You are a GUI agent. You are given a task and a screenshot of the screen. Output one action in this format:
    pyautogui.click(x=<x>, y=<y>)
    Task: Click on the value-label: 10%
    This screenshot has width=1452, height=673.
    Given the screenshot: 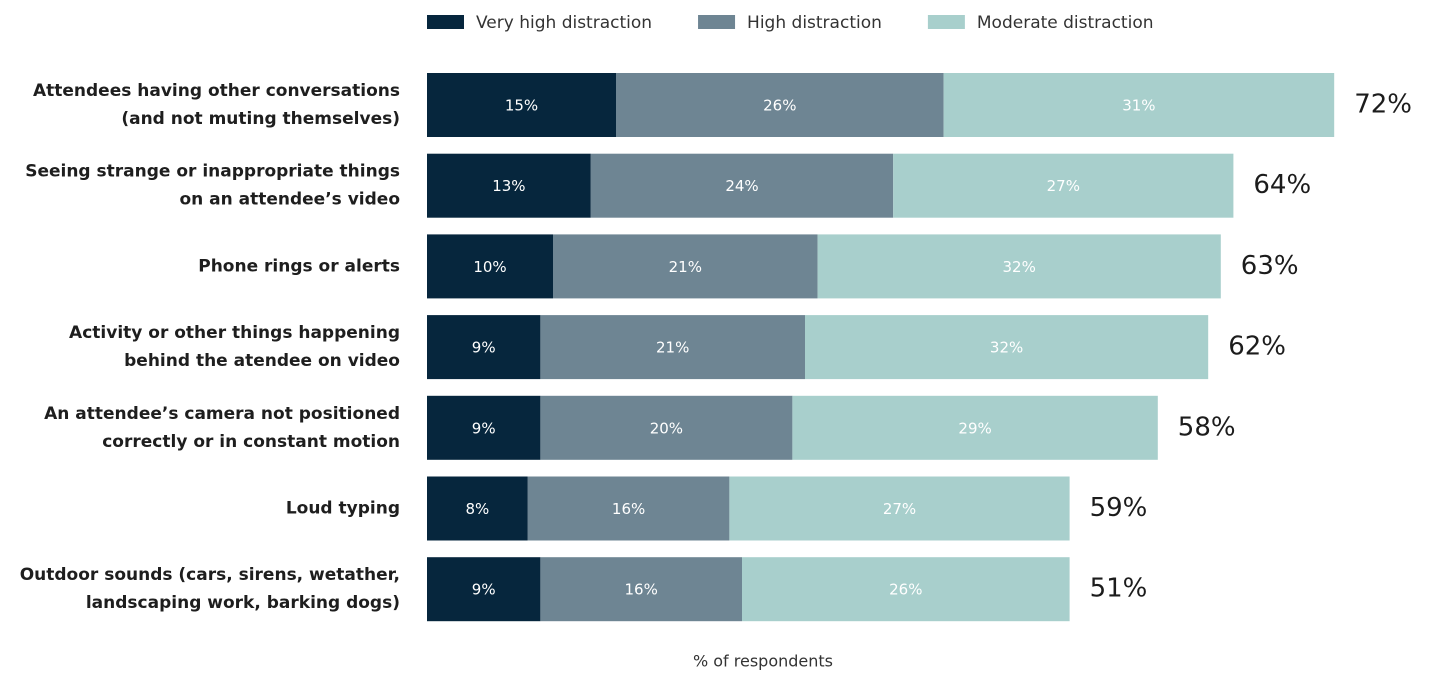 What is the action you would take?
    pyautogui.click(x=489, y=267)
    